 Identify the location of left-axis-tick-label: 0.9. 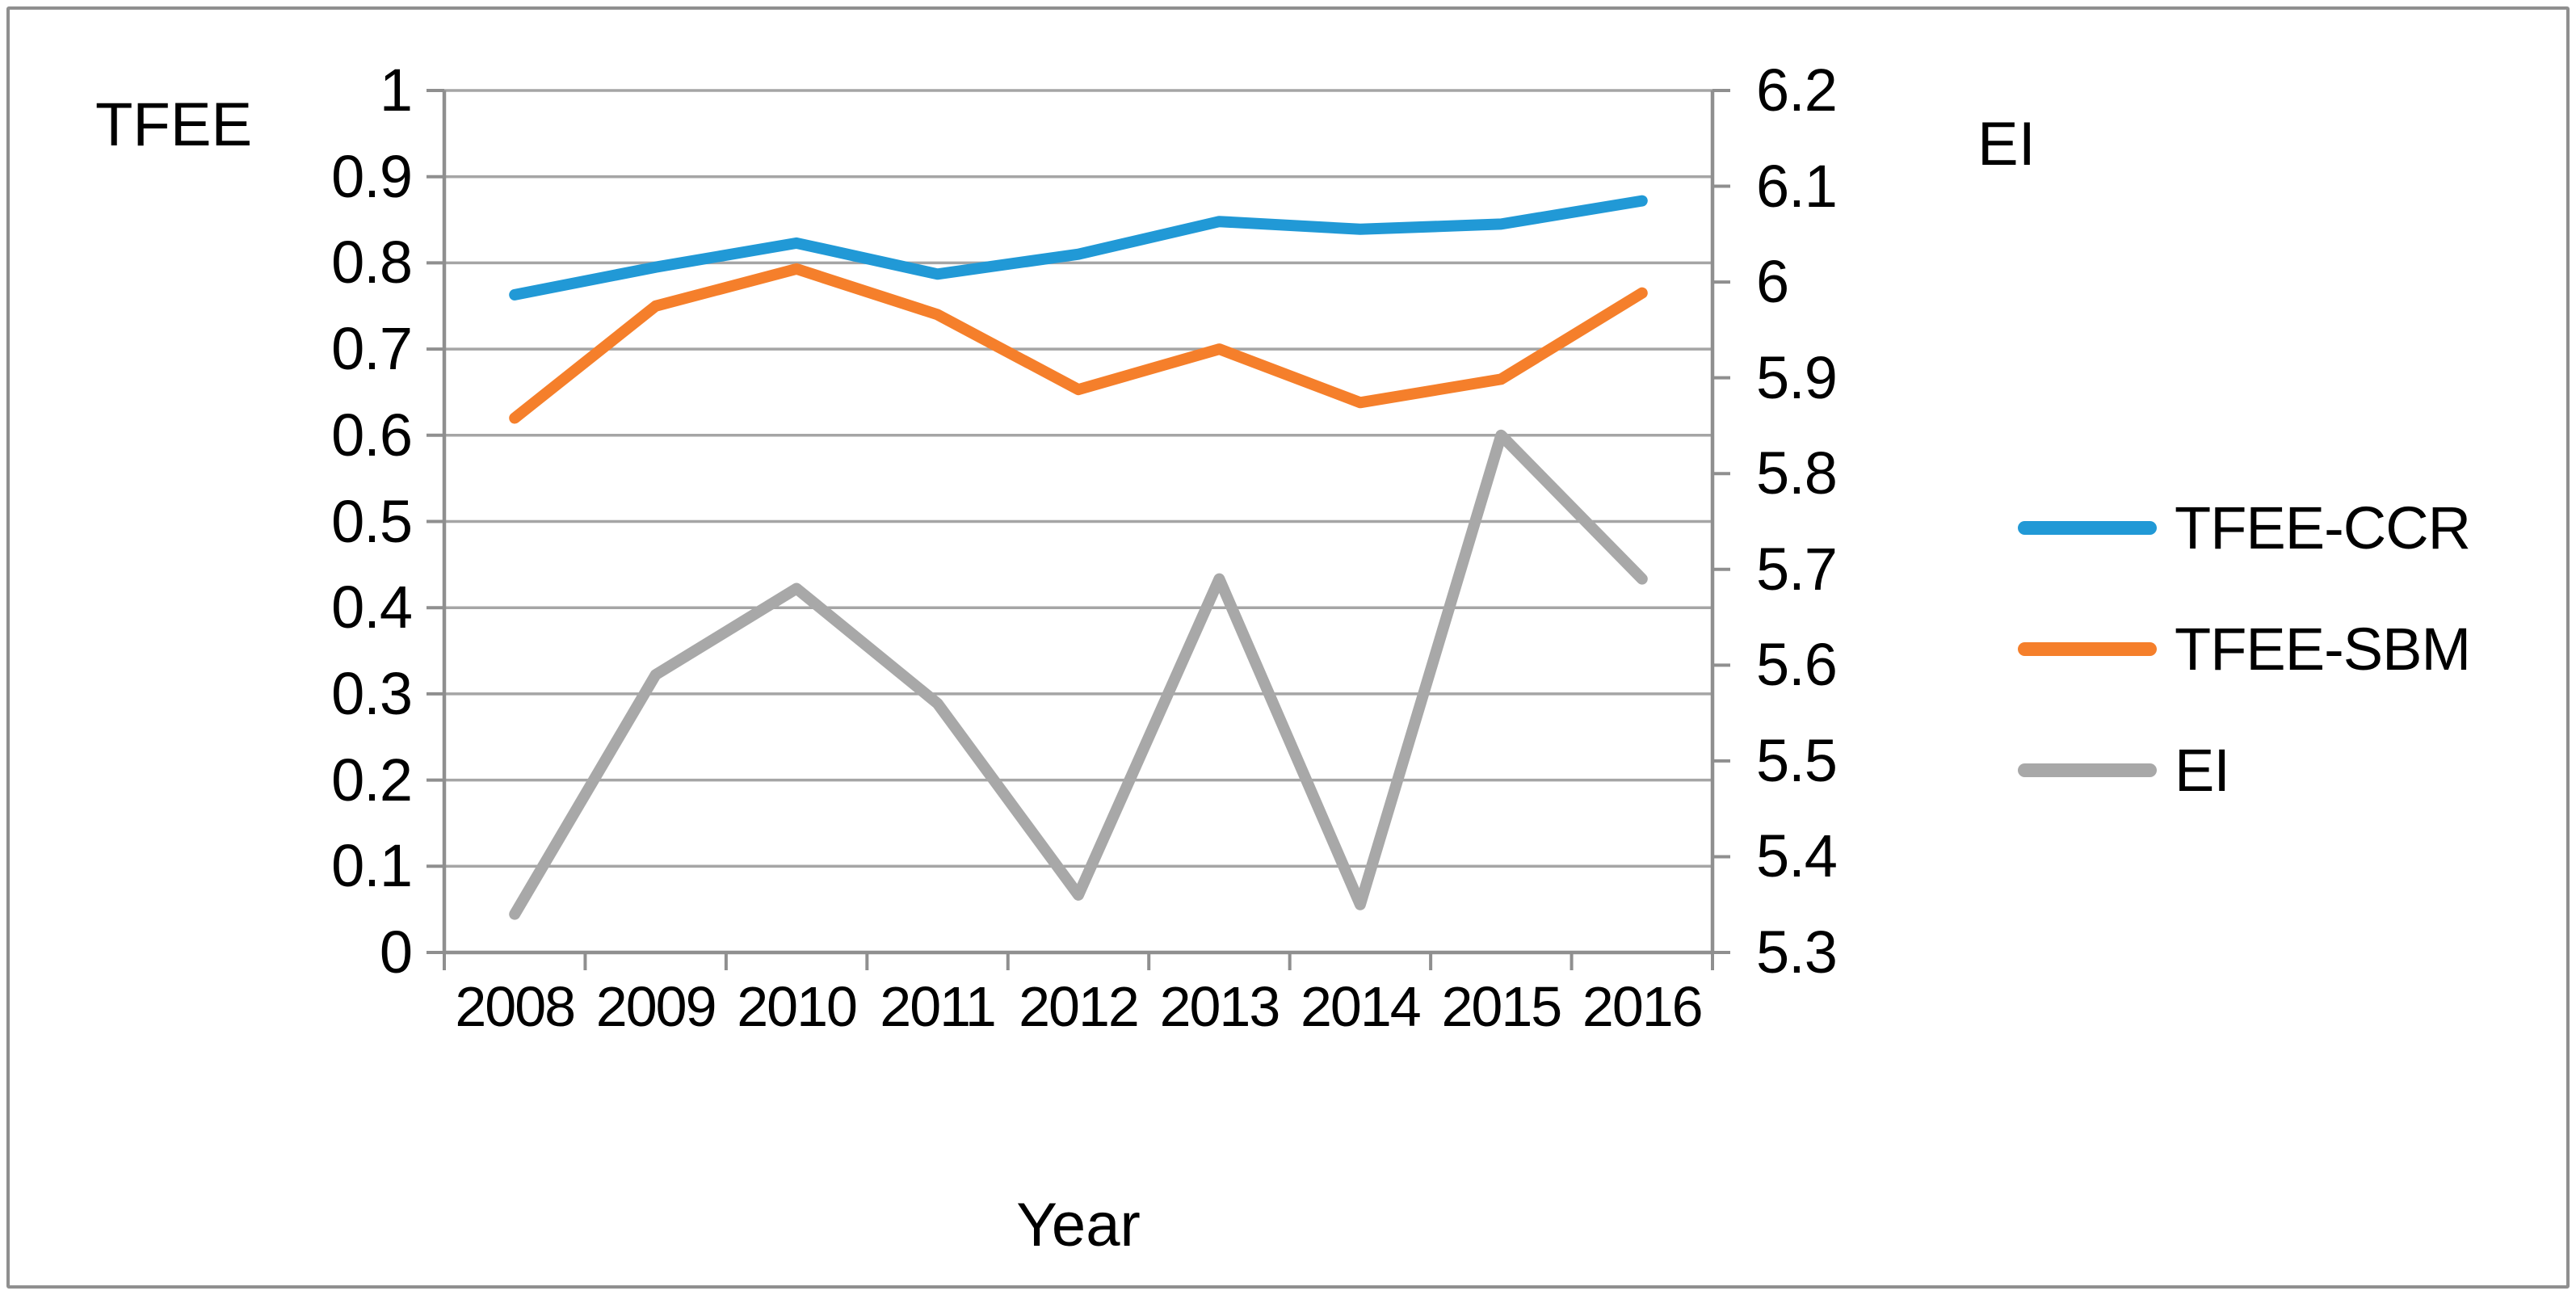
(372, 176).